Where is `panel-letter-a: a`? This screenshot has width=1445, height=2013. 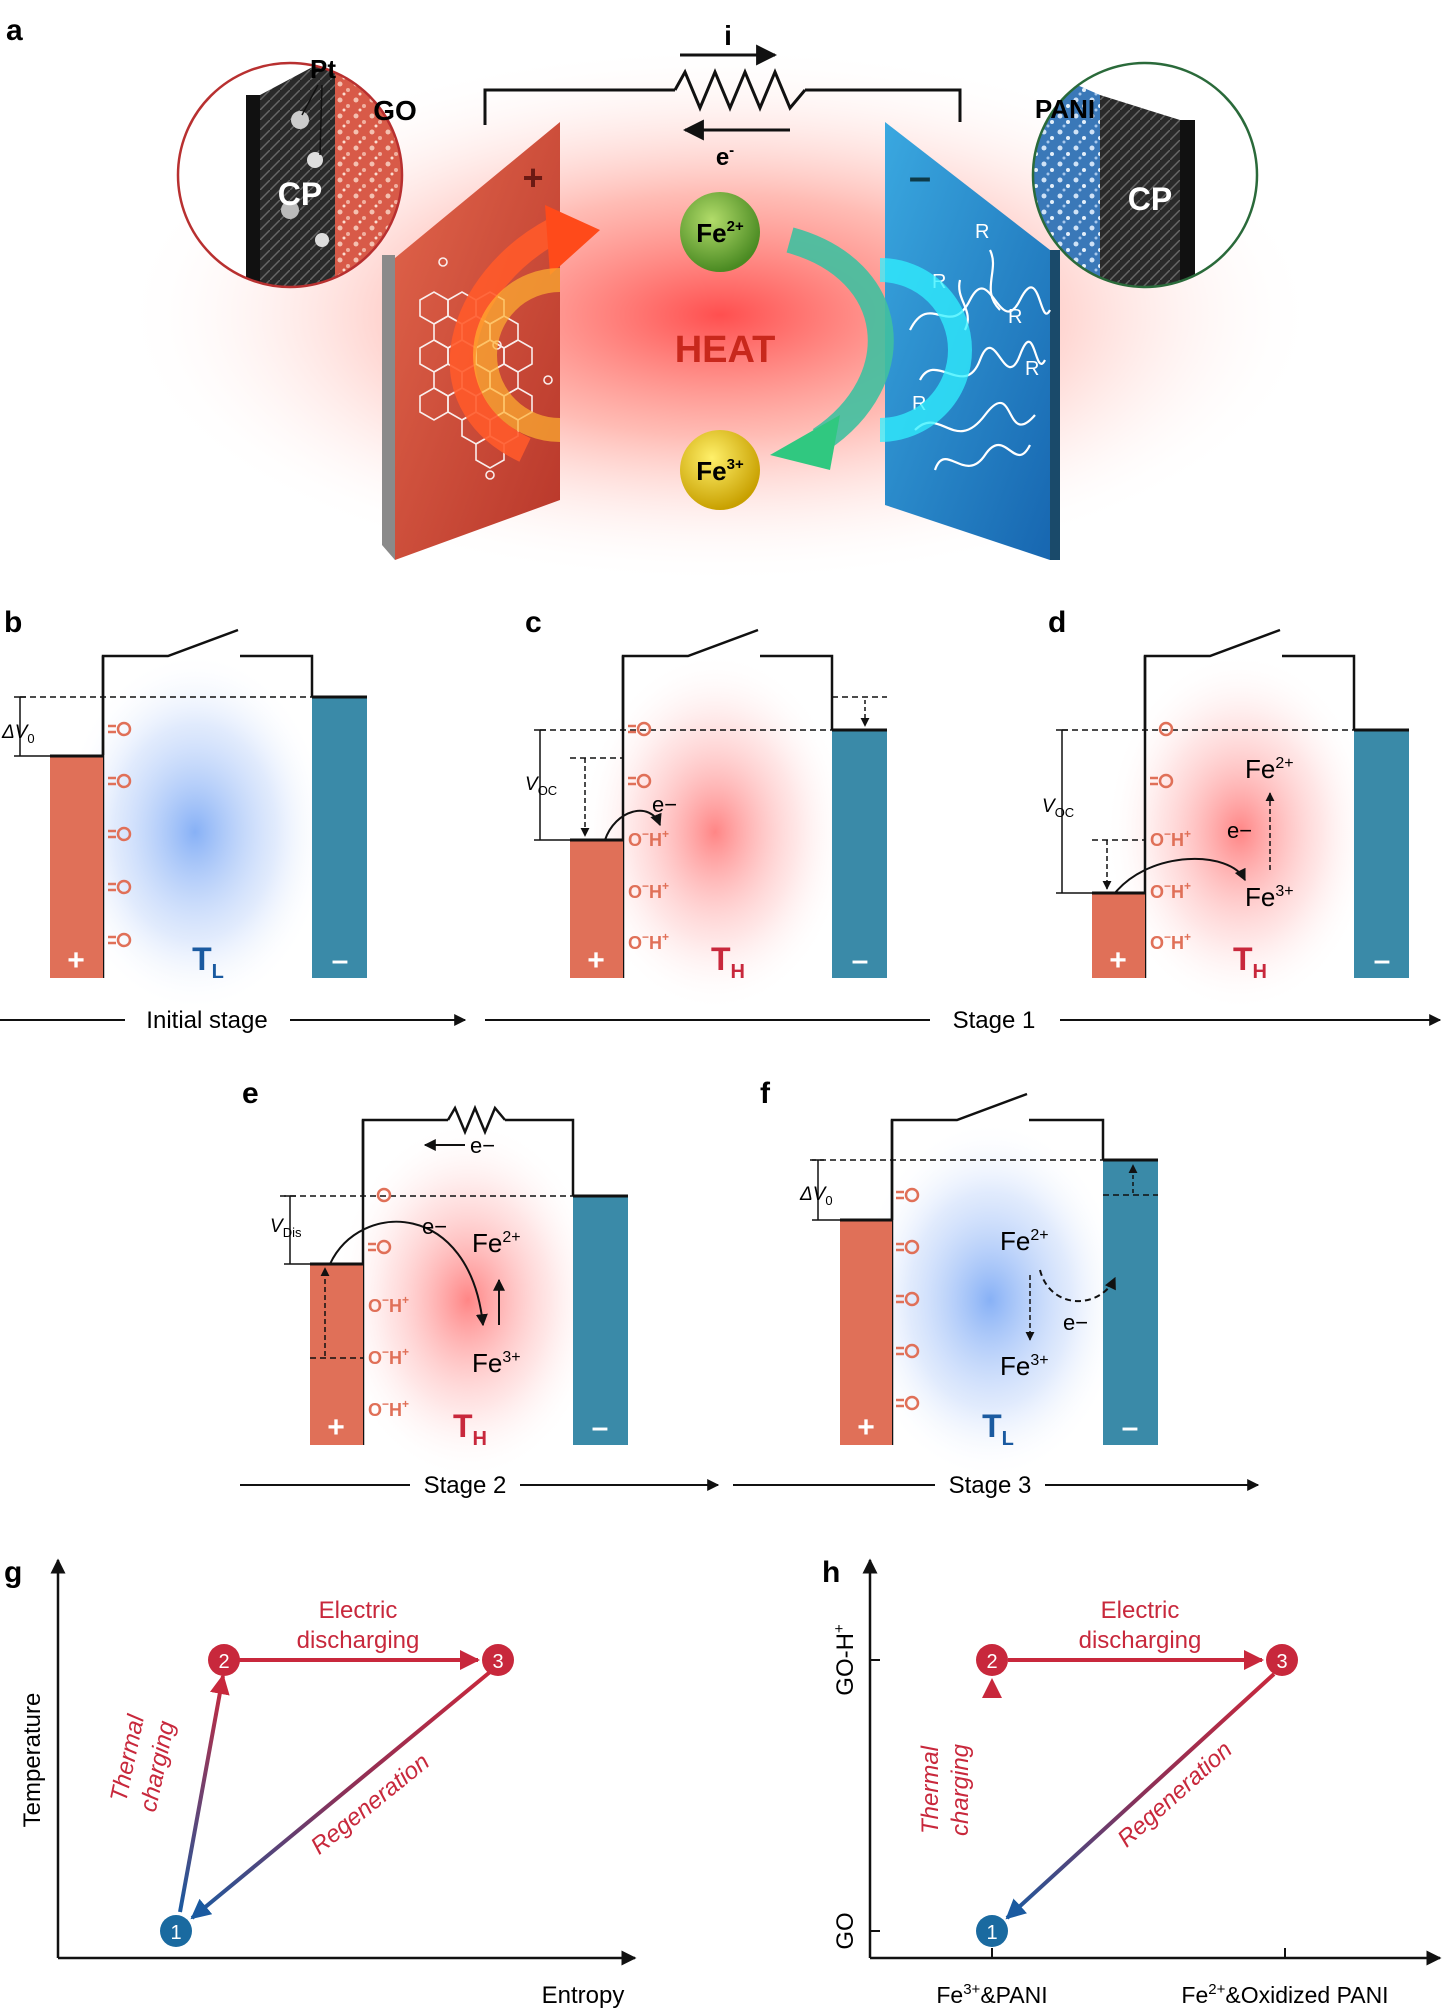
panel-letter-a: a is located at coordinates (14, 30).